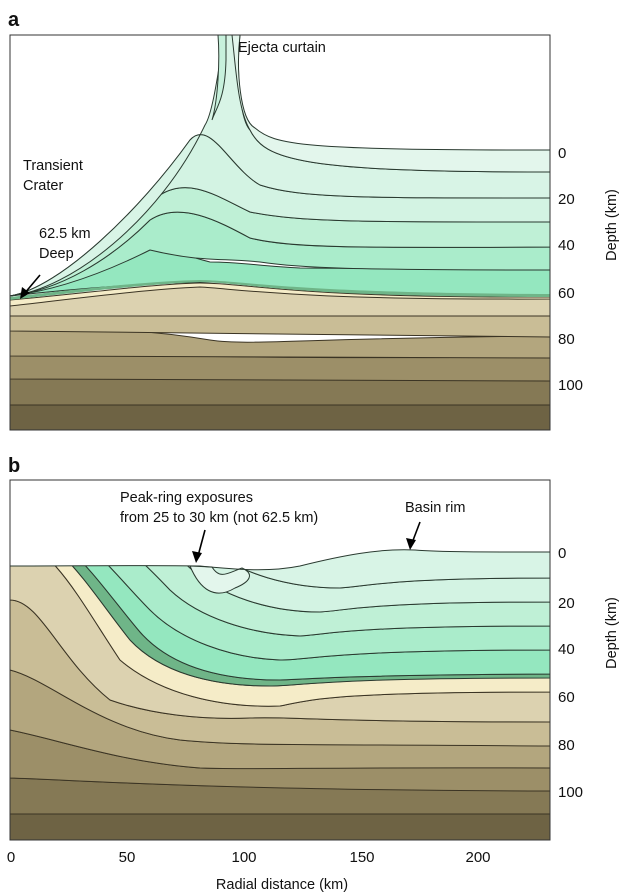  Describe the element at coordinates (570, 673) in the screenshot. I see `panel-b-depth-ticks: 0 20 40 60 80 100` at that location.